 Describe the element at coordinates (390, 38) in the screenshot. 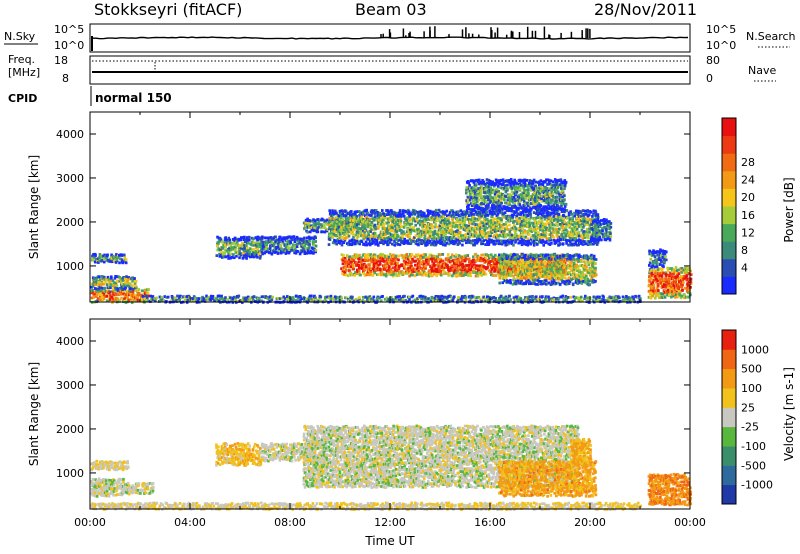

I see `noise-strip-frame` at that location.